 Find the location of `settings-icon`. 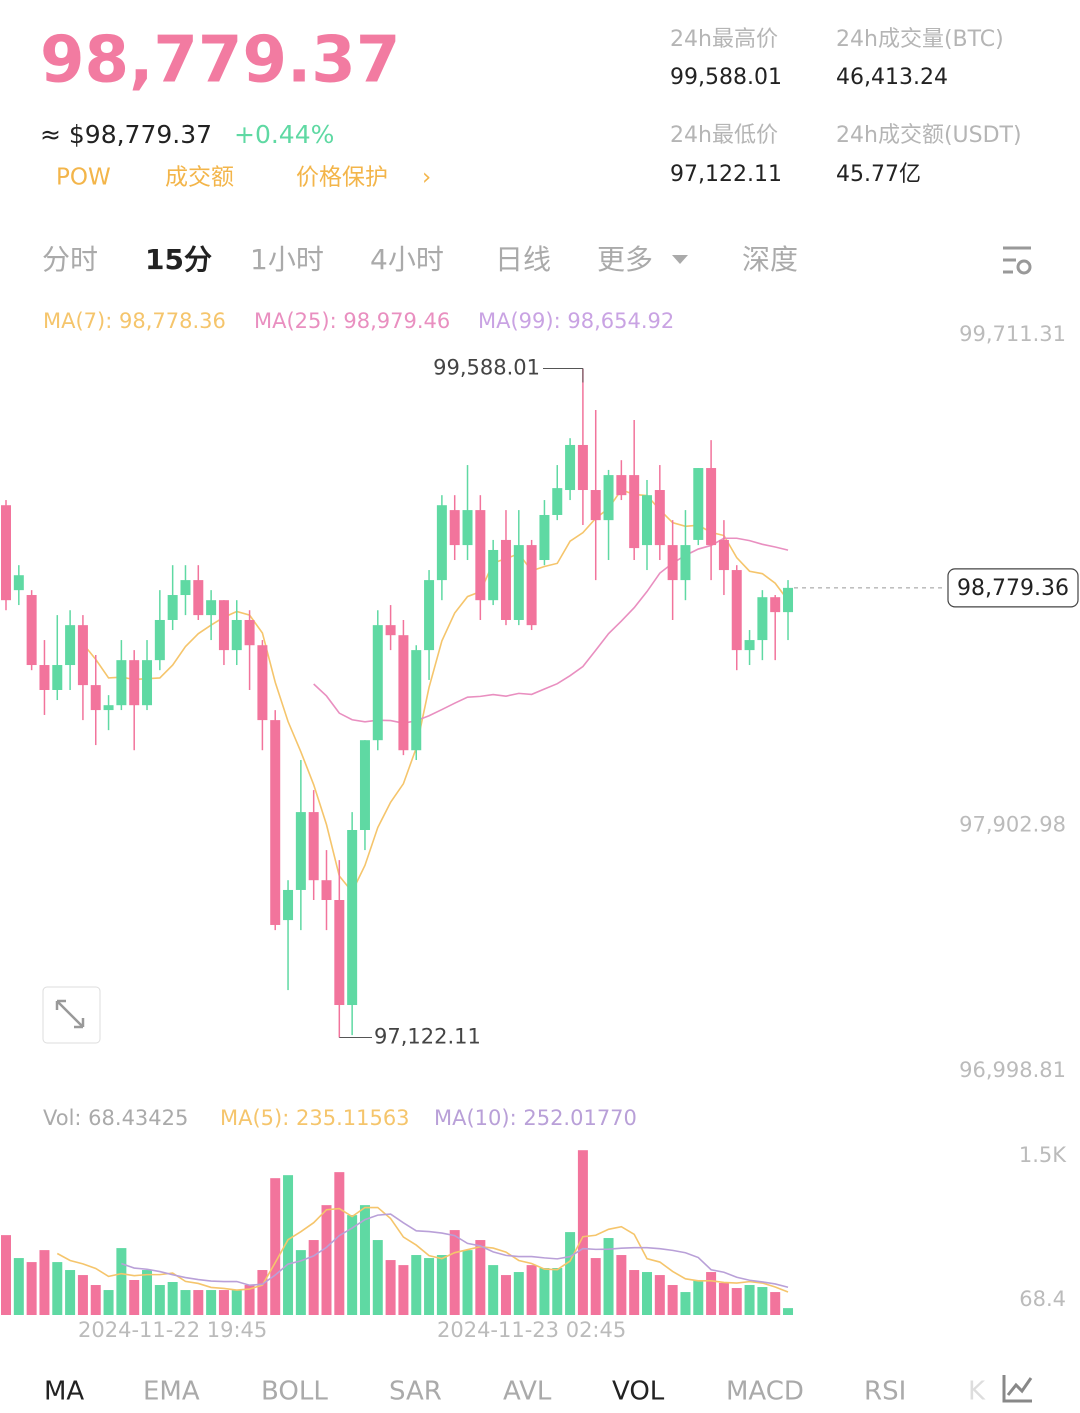

settings-icon is located at coordinates (1017, 260).